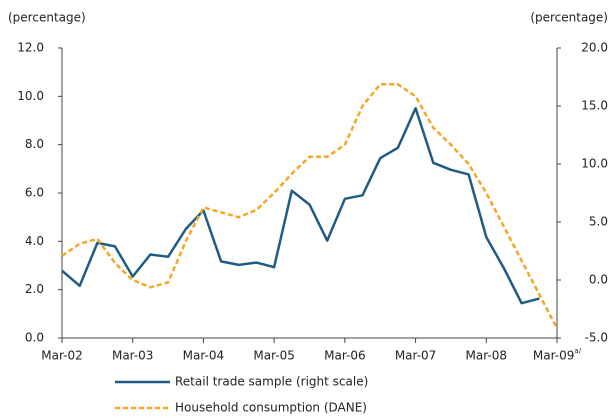 The width and height of the screenshot is (614, 418). What do you see at coordinates (596, 338) in the screenshot?
I see `y2-tick-label: -5.0` at bounding box center [596, 338].